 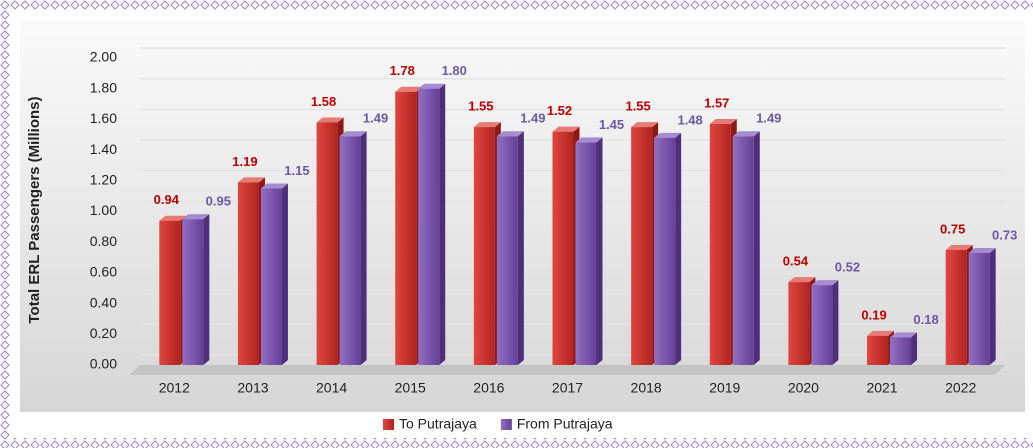 I want to click on value-label: 0.18, so click(x=925, y=319).